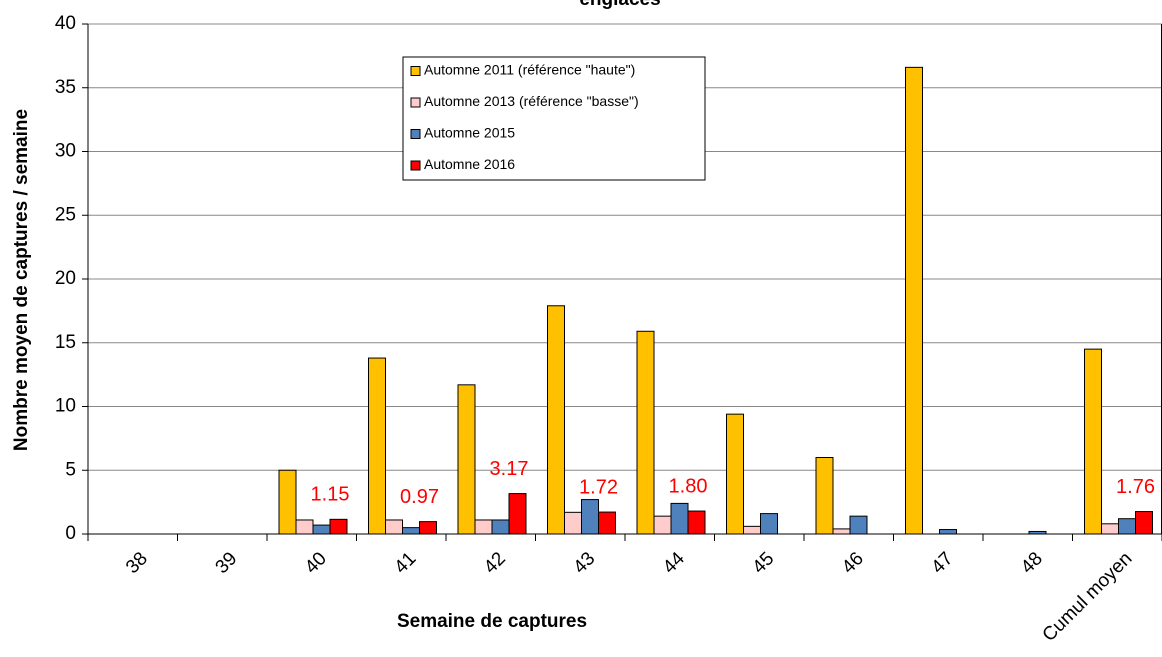  Describe the element at coordinates (316, 563) in the screenshot. I see `x-tick-label: 40` at that location.